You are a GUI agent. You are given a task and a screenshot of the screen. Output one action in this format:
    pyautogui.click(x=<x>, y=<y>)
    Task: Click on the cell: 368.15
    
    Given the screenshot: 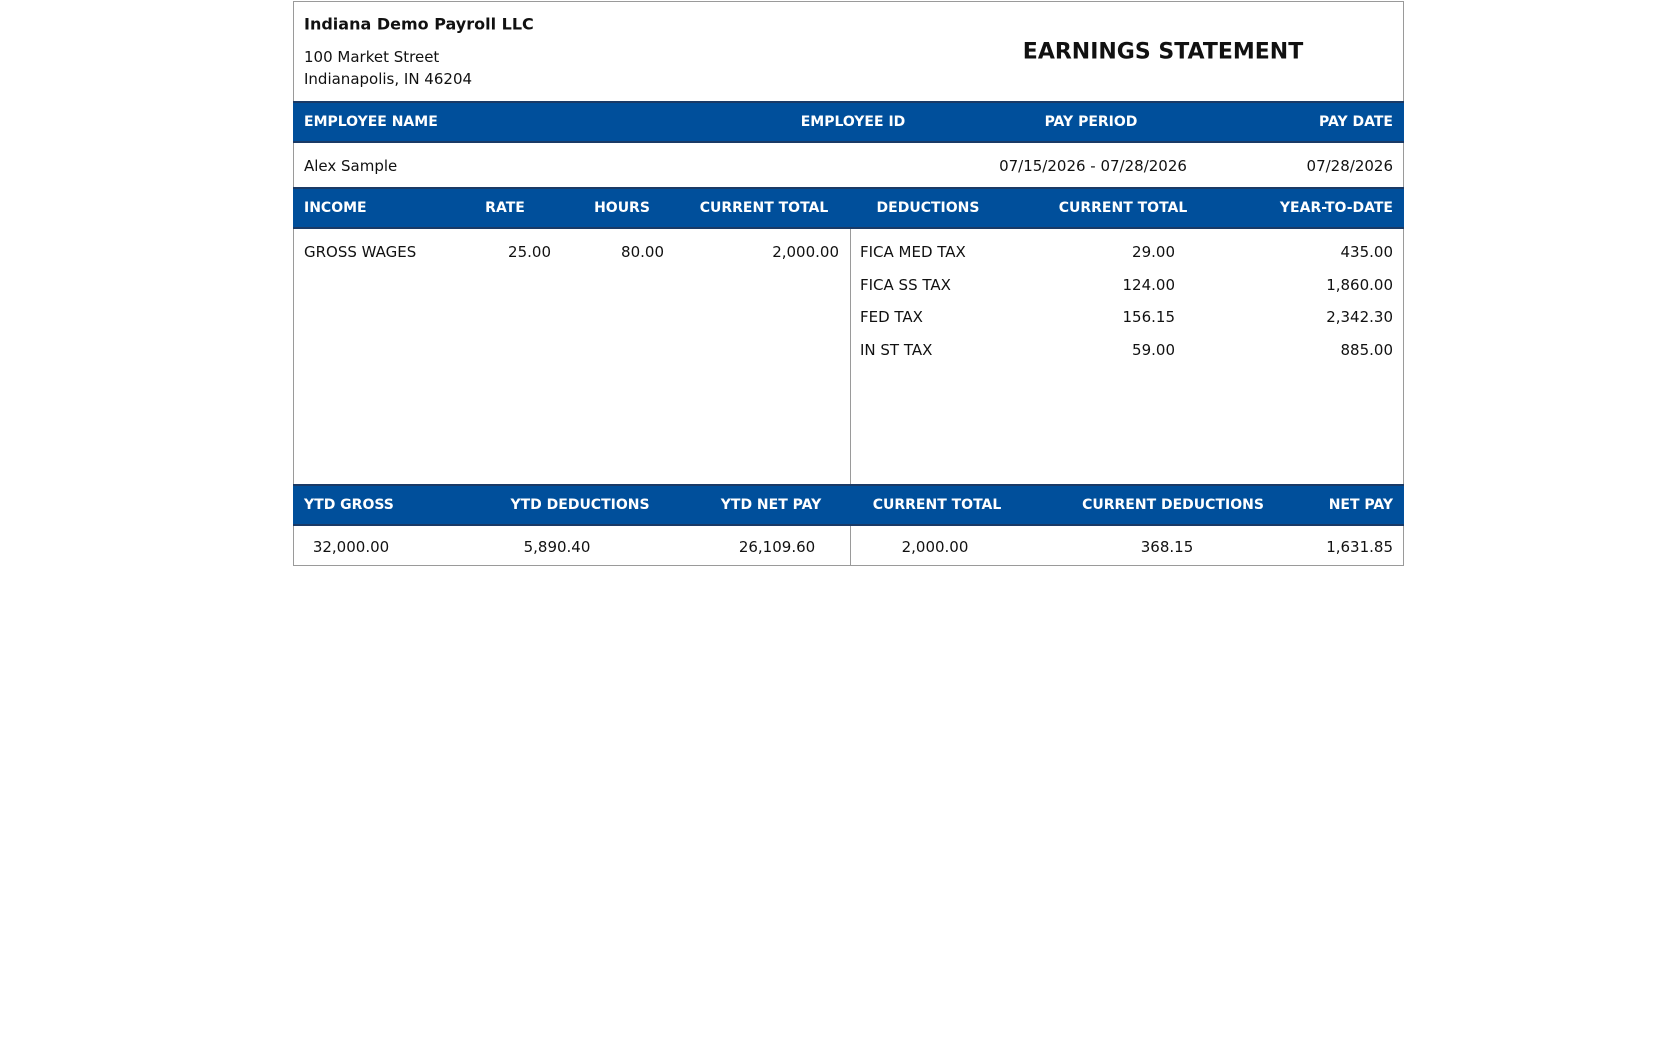 What is the action you would take?
    pyautogui.click(x=1167, y=547)
    